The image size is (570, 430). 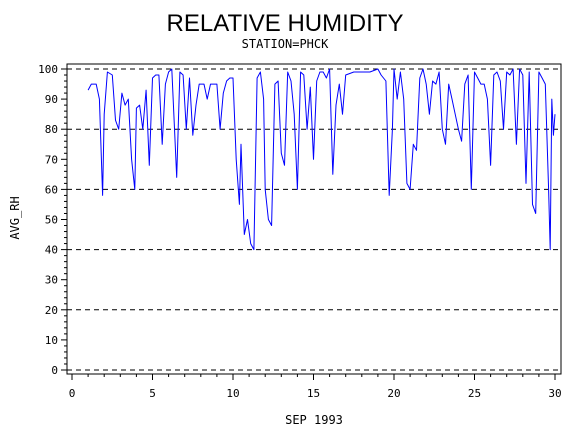 I want to click on x-tick-label-0: 0, so click(x=72, y=393).